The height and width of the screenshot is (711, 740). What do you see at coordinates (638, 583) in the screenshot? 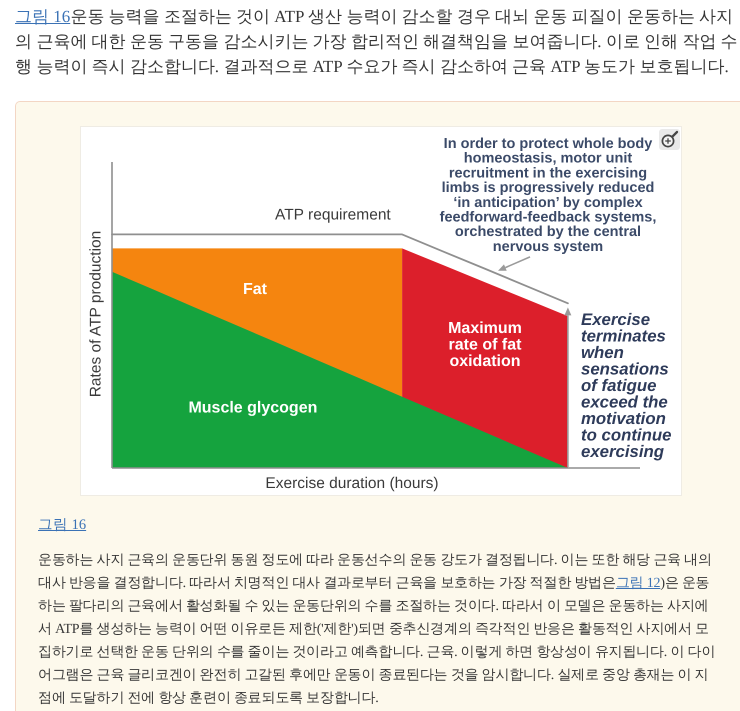
I see `caption: 그림 12` at bounding box center [638, 583].